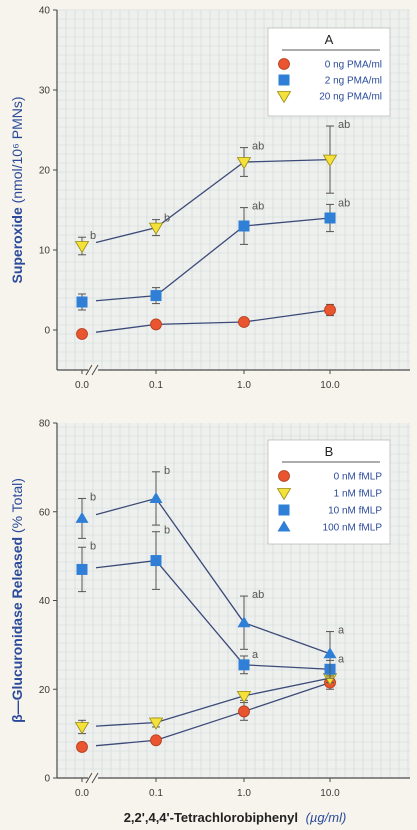 This screenshot has width=417, height=830. What do you see at coordinates (45, 91) in the screenshot?
I see `y-tick-label: 30` at bounding box center [45, 91].